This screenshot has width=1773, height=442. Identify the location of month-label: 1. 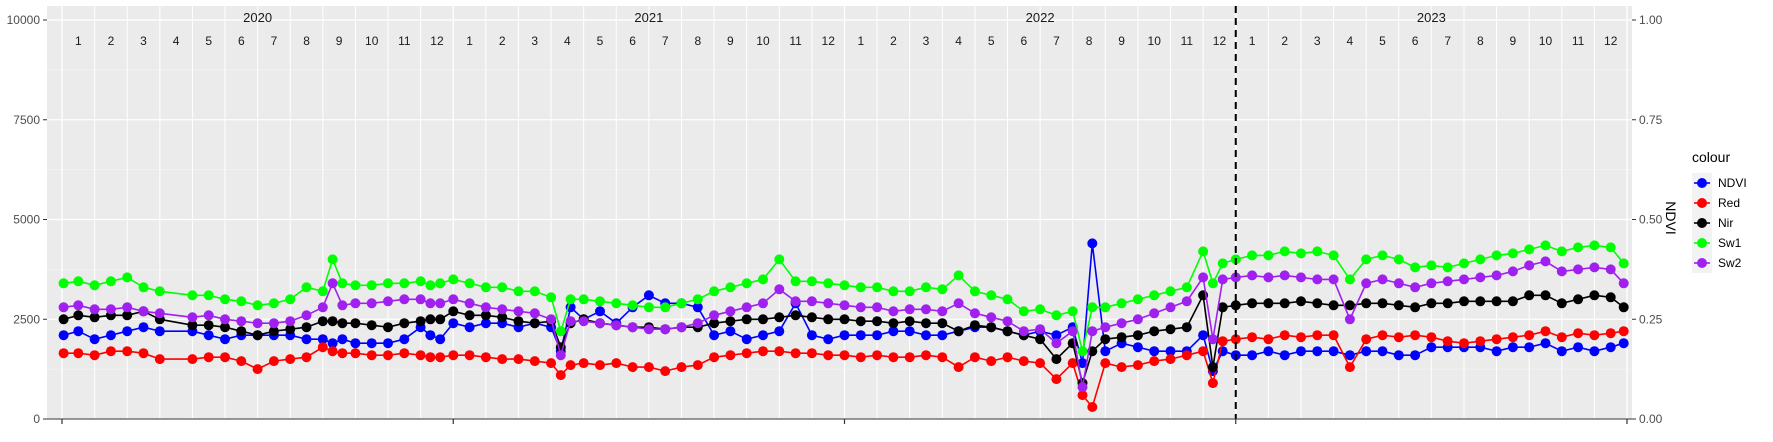
(469, 41).